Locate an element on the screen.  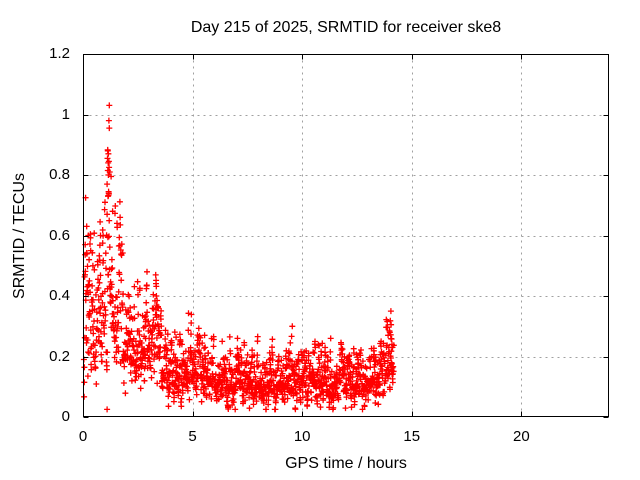
y-tick-label: 1 is located at coordinates (65, 114).